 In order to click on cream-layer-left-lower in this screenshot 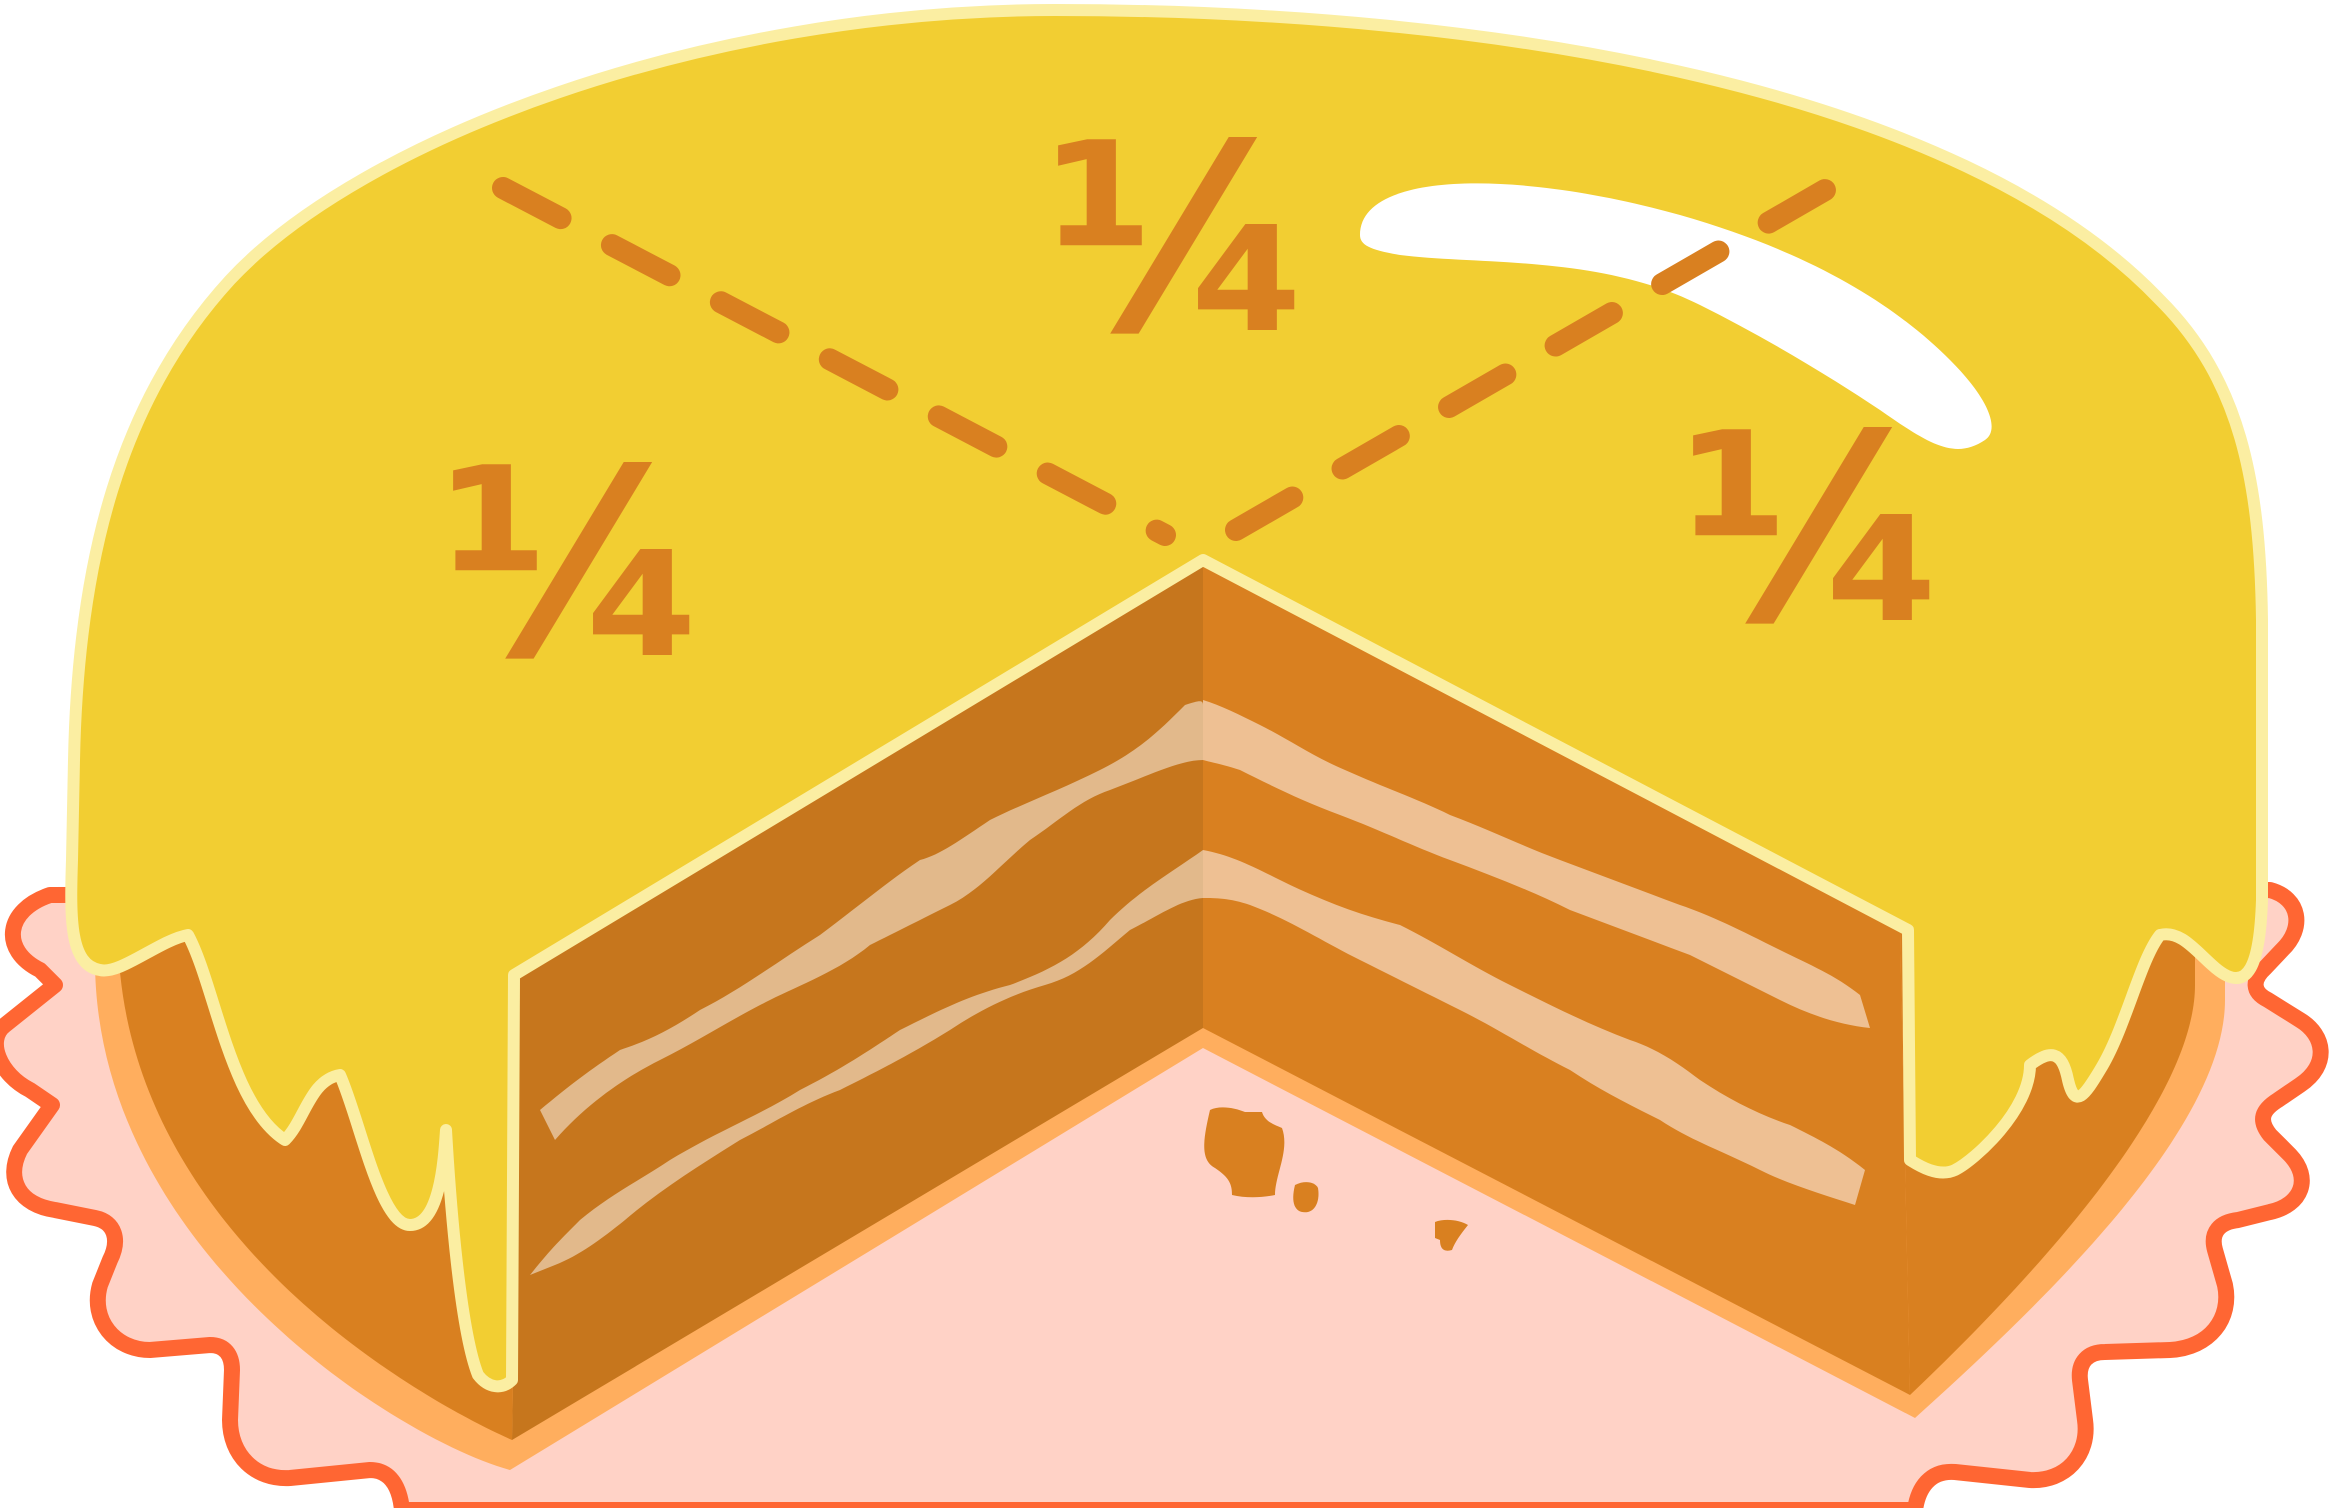, I will do `click(866, 1062)`.